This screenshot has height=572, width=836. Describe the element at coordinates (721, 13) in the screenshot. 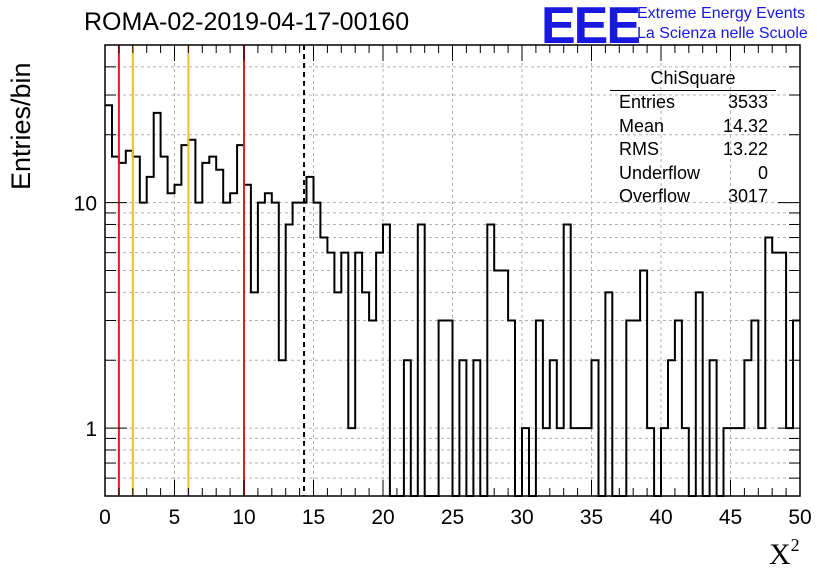

I see `eee-logo-line1: Extreme Energy Events` at that location.